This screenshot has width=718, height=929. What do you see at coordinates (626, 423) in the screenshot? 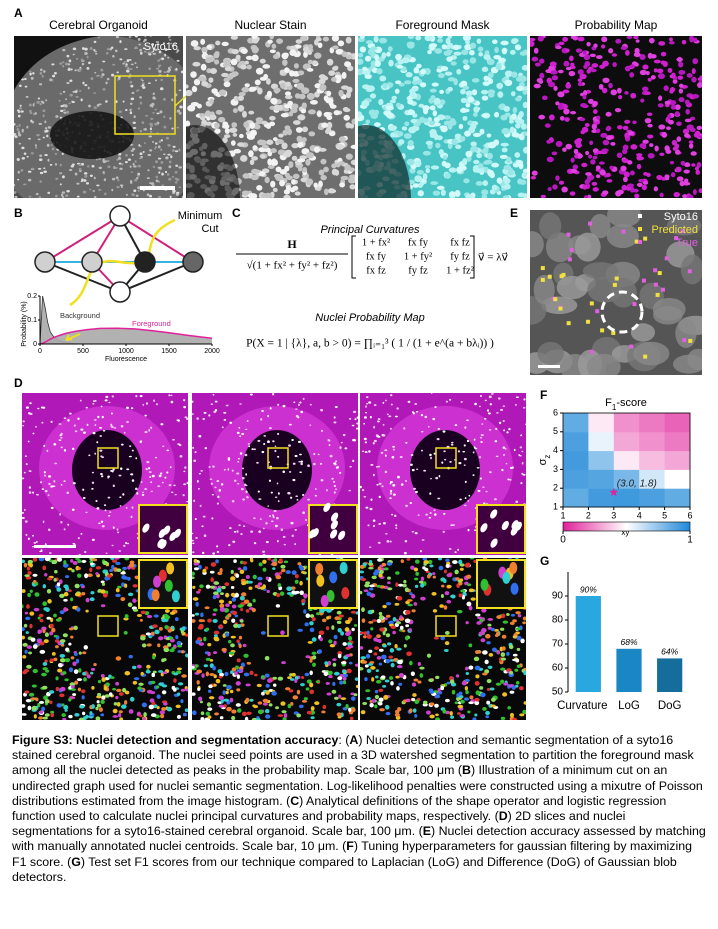
I see `heat-cell` at bounding box center [626, 423].